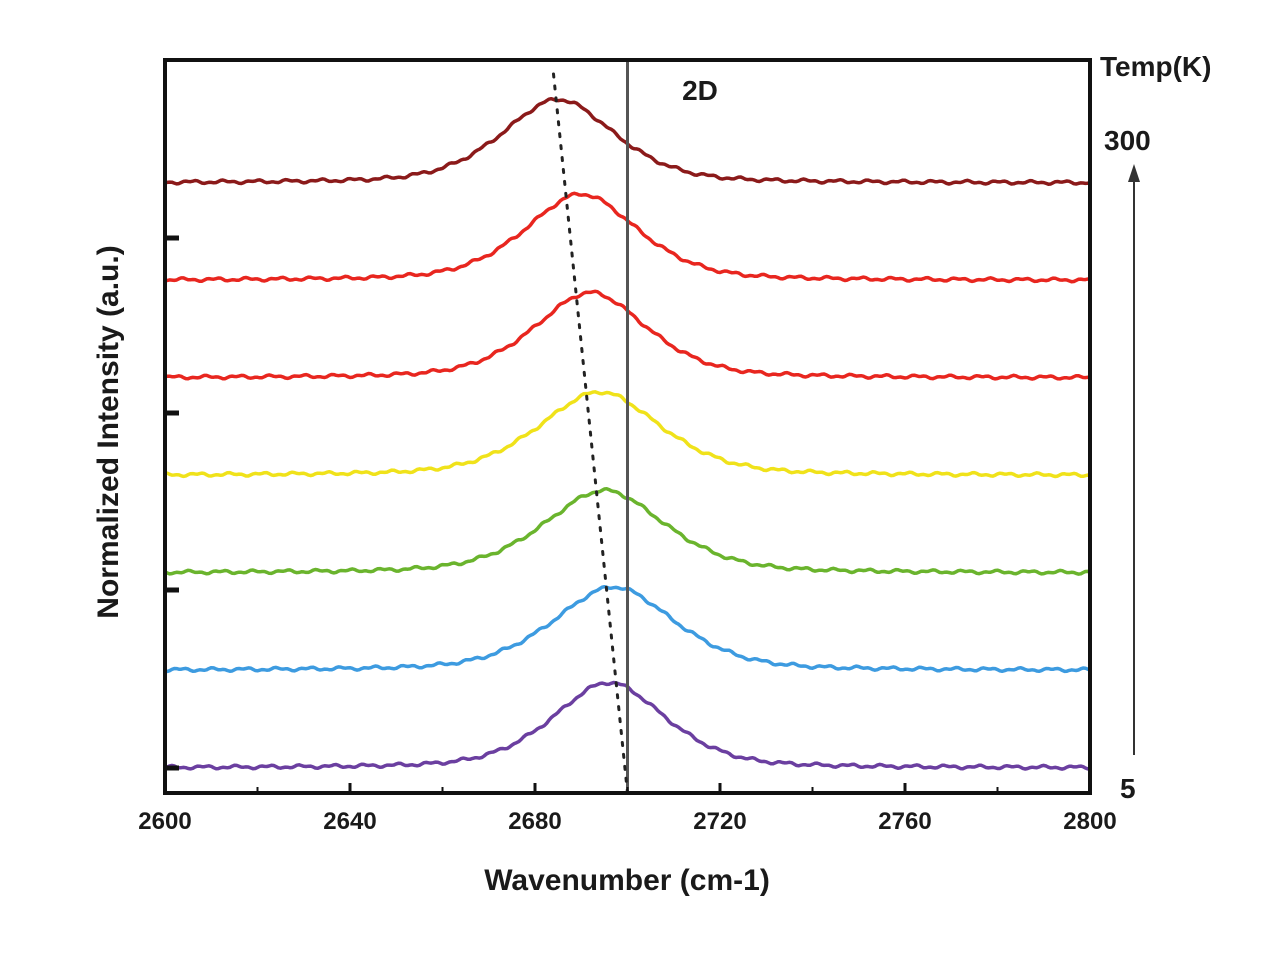  What do you see at coordinates (1089, 821) in the screenshot?
I see `x-tick-label: 2800` at bounding box center [1089, 821].